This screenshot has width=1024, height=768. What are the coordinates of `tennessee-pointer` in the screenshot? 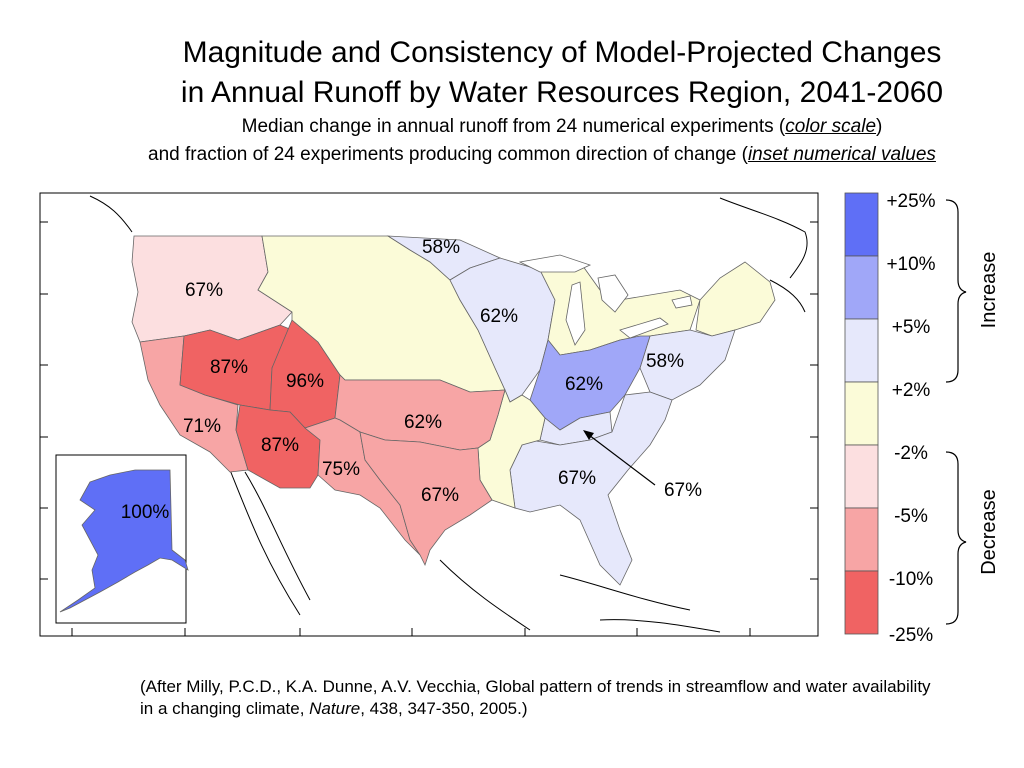 It's located at (620, 458).